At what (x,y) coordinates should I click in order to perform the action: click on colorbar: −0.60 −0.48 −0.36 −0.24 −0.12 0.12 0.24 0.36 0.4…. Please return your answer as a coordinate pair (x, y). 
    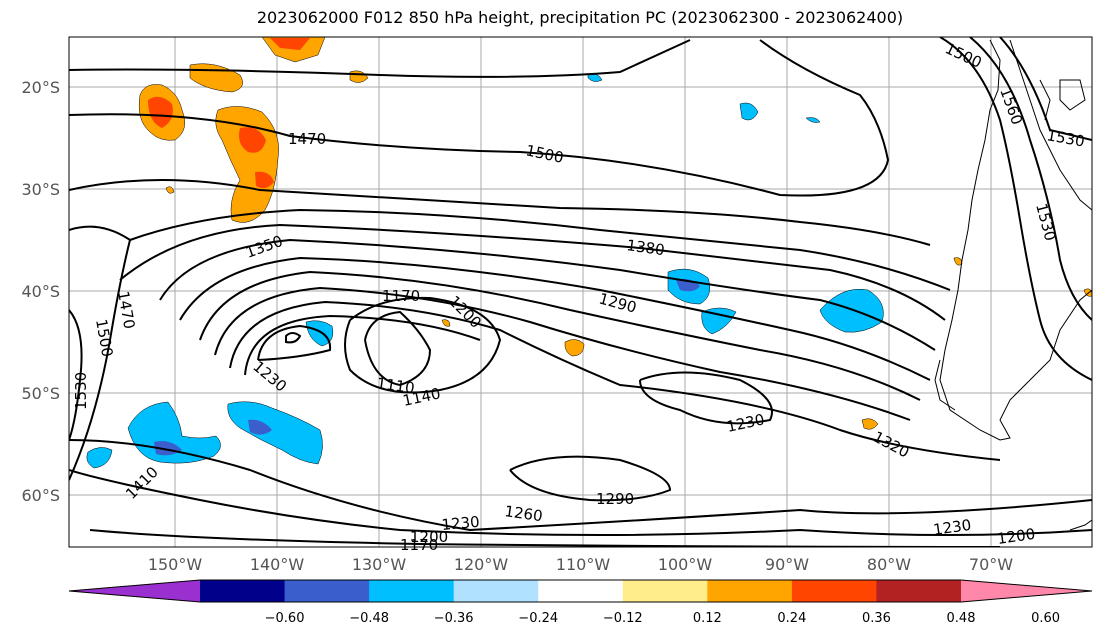
    Looking at the image, I should click on (580, 602).